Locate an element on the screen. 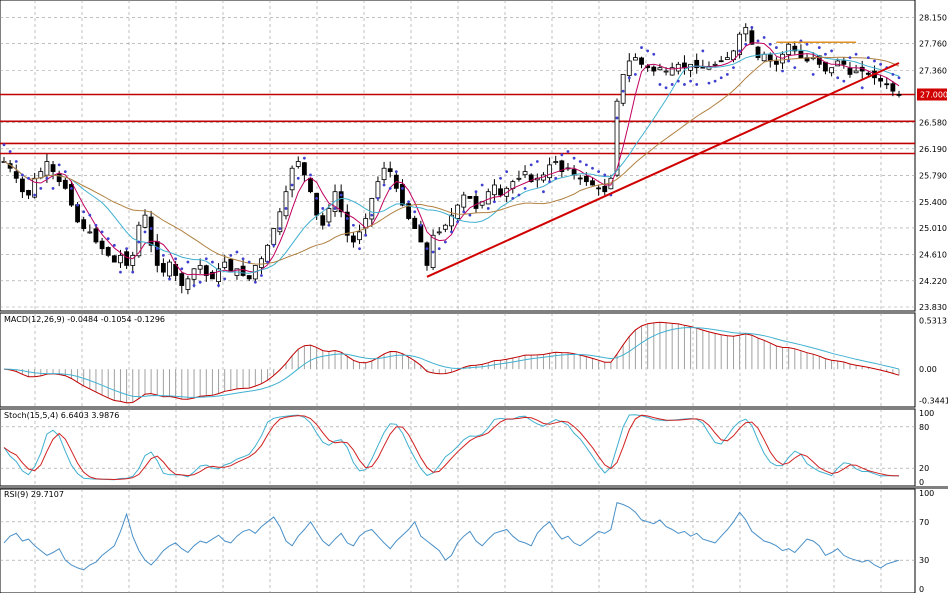 The image size is (948, 593). macd-tick-label: 0.5313 is located at coordinates (933, 321).